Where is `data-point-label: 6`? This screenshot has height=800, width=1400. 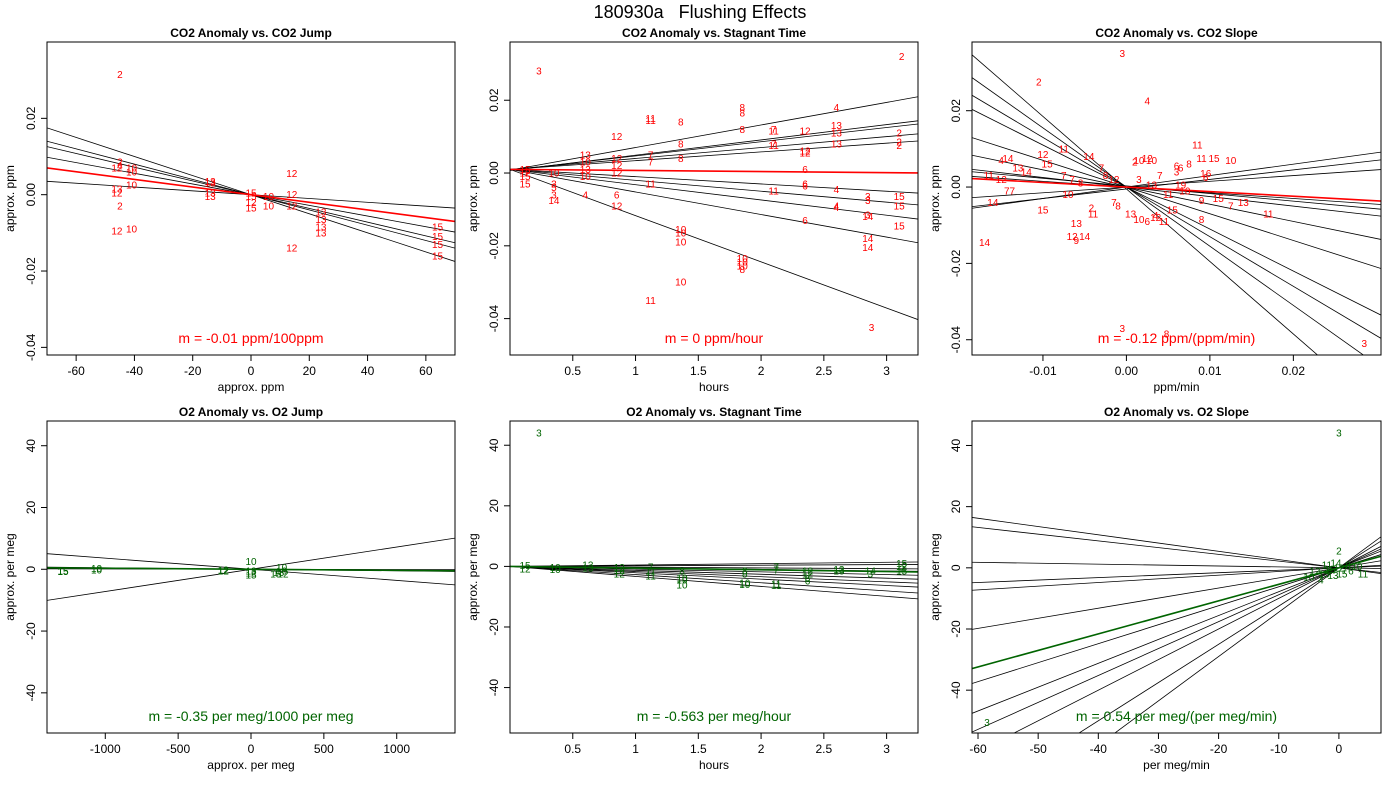 data-point-label: 6 is located at coordinates (805, 186).